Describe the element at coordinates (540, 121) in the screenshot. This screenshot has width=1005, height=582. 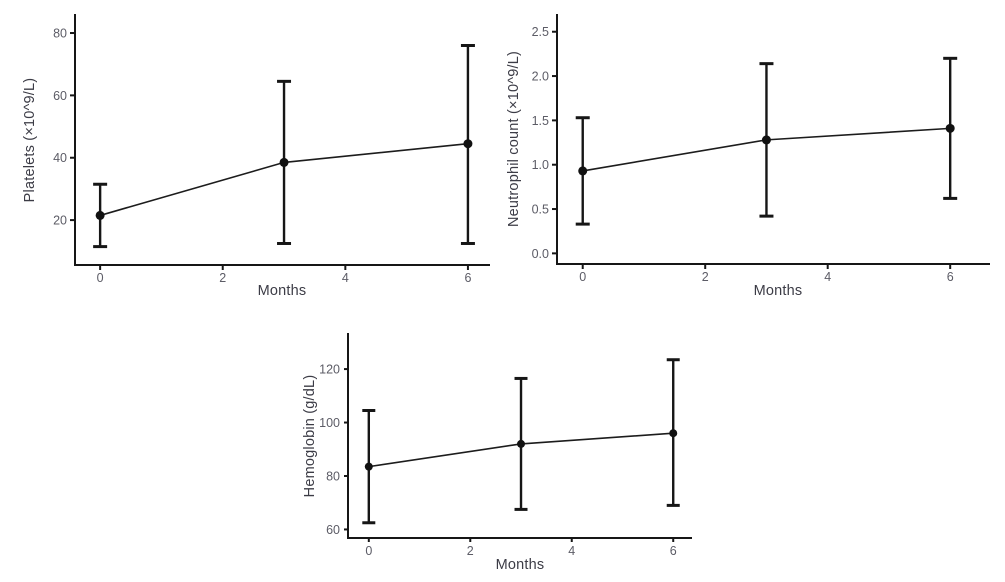
I see `svg-text: 1.5` at that location.